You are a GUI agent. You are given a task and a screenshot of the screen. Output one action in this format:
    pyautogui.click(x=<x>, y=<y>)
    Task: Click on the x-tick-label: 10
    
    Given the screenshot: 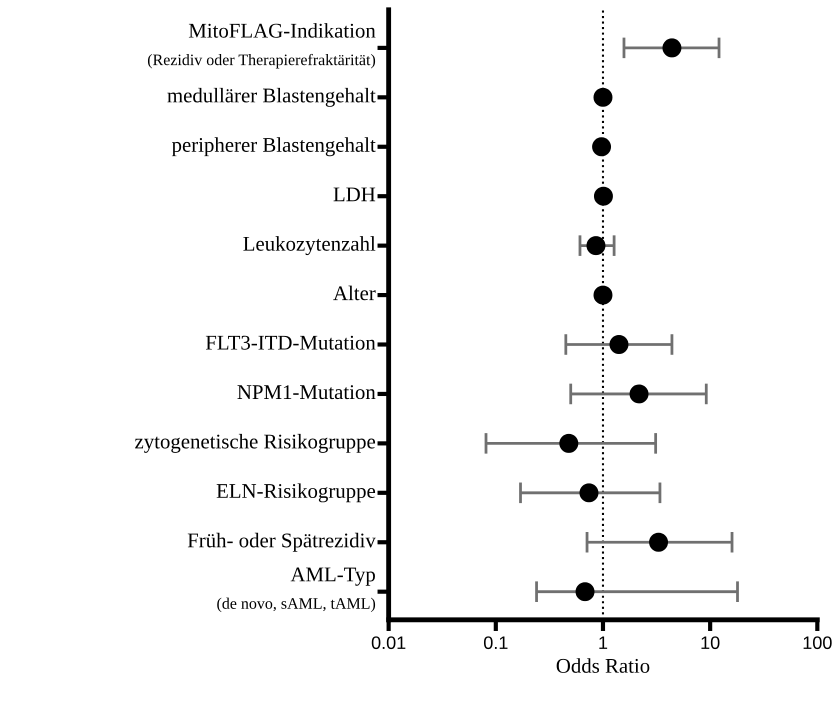 What is the action you would take?
    pyautogui.click(x=710, y=643)
    